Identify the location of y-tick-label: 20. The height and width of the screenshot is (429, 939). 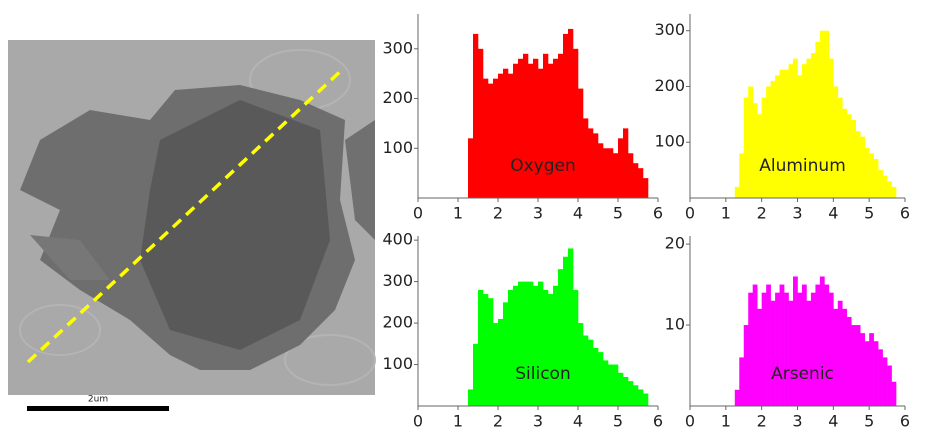
(675, 243).